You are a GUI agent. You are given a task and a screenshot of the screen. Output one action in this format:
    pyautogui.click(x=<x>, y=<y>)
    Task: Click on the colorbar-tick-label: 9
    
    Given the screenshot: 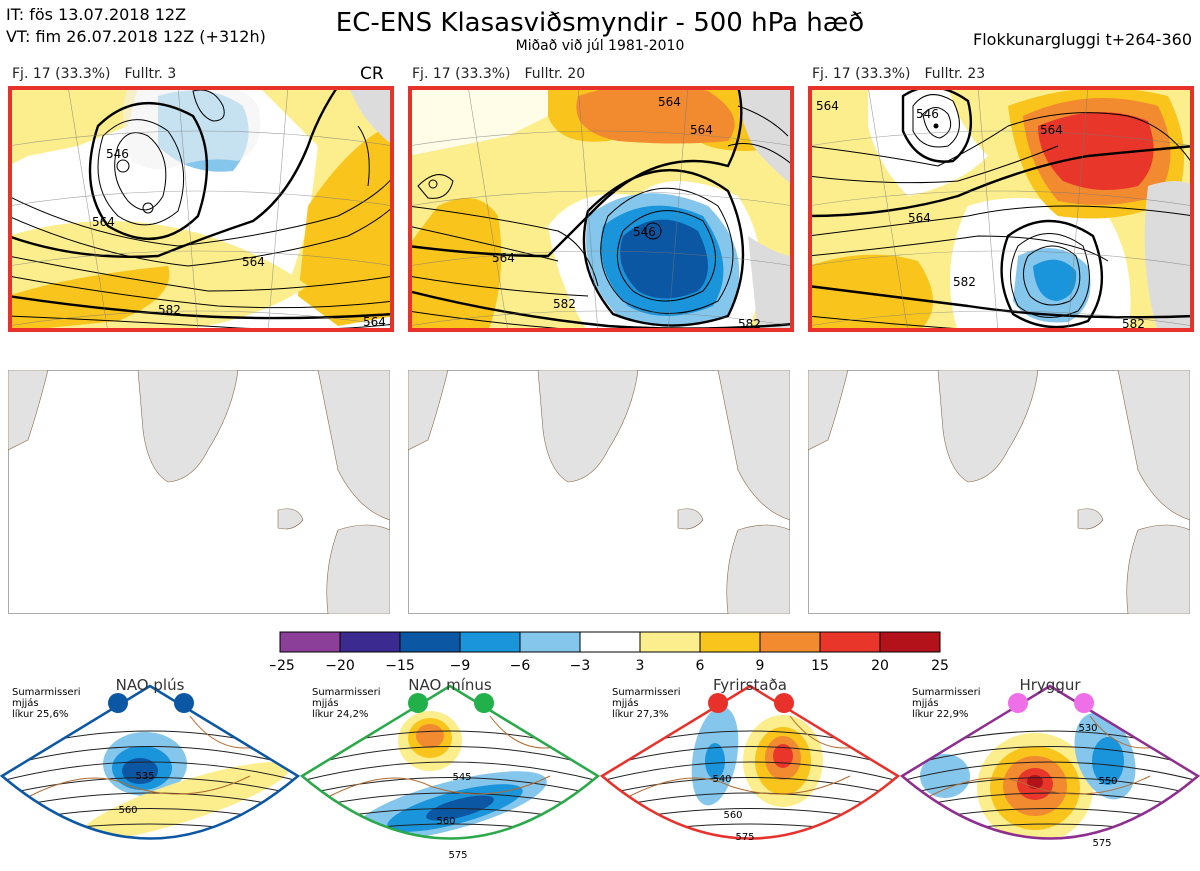 What is the action you would take?
    pyautogui.click(x=760, y=666)
    